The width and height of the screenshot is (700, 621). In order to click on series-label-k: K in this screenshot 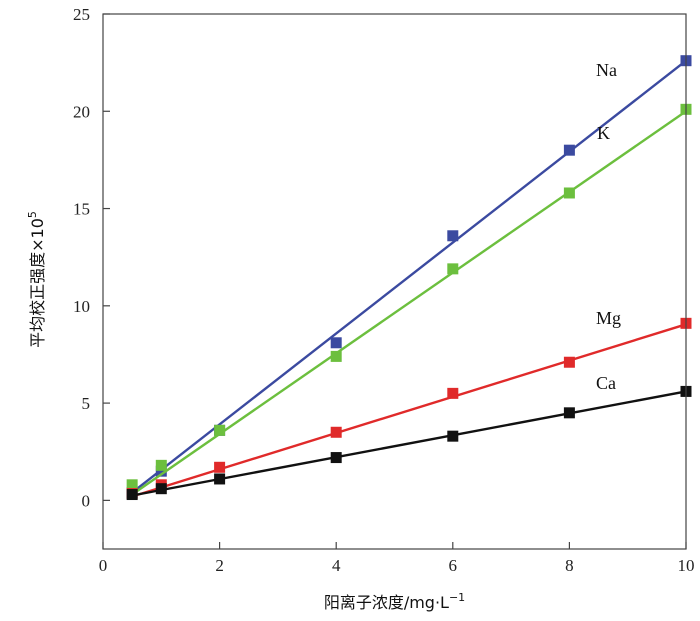, I will do `click(603, 133)`.